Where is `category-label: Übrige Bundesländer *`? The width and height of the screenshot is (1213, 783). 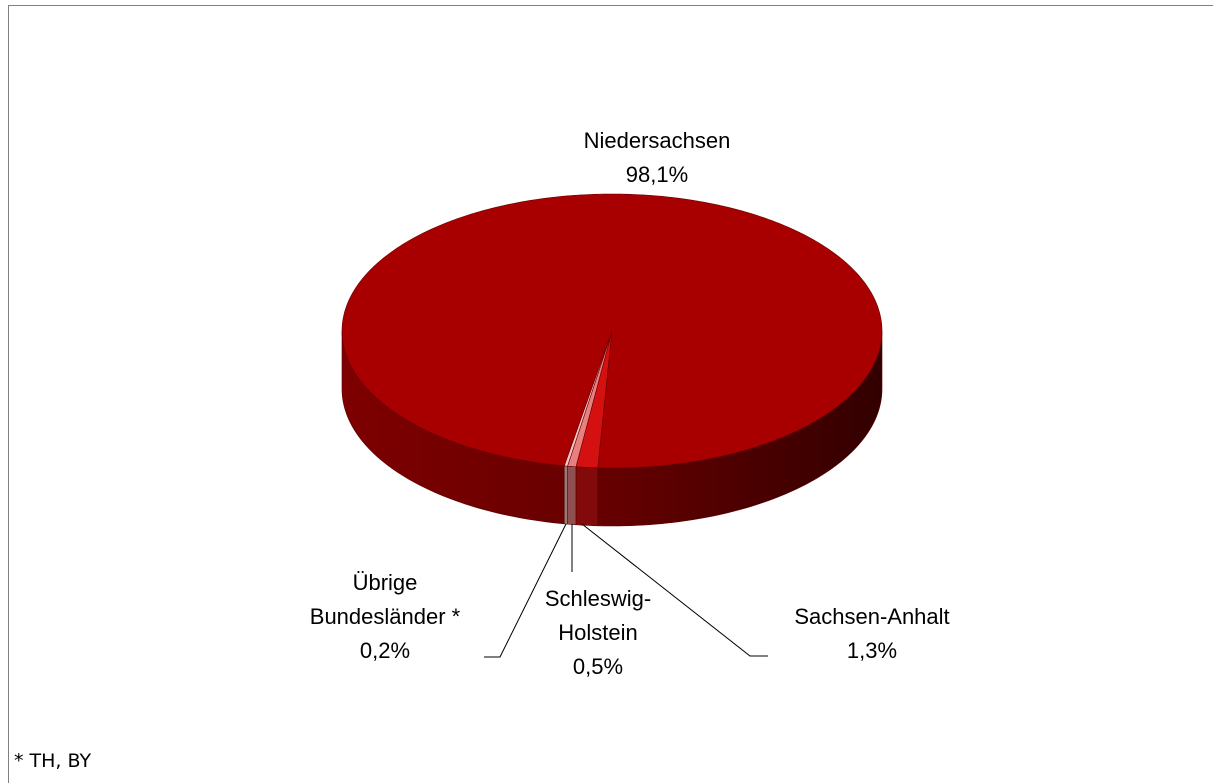 category-label: Übrige Bundesländer * is located at coordinates (385, 599).